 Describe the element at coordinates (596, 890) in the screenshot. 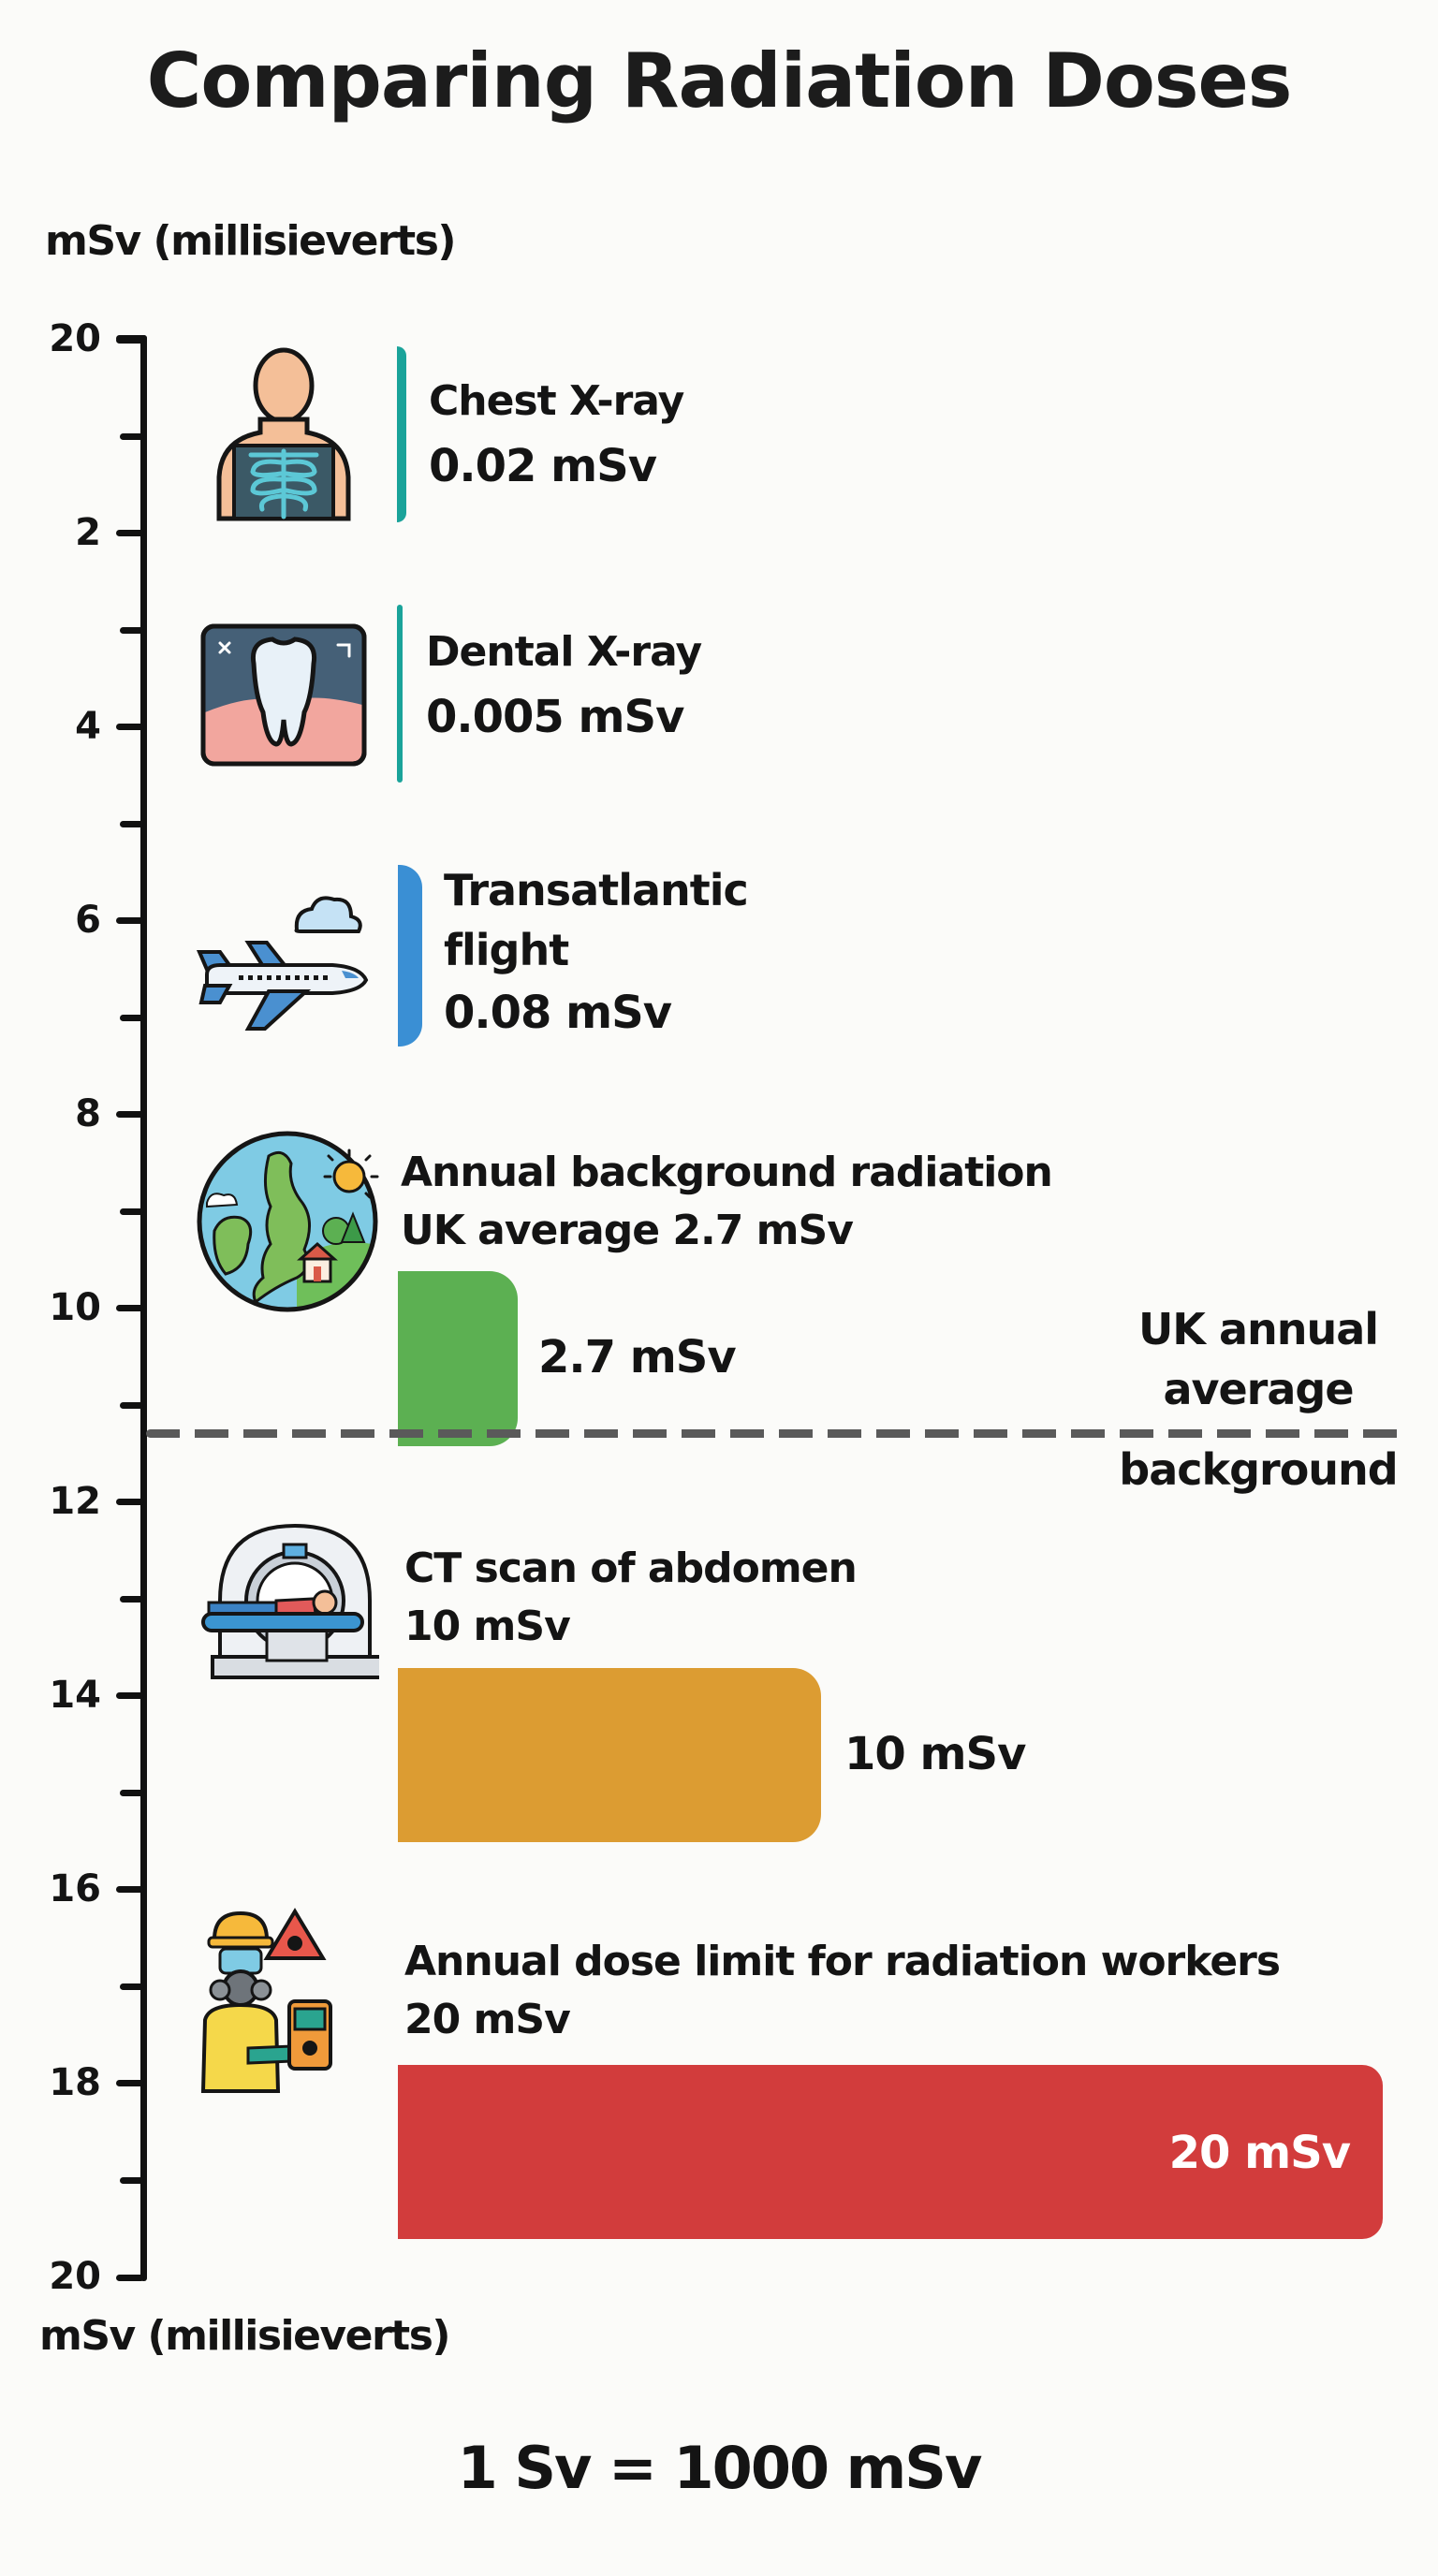

I see `flight-label-line1: Transatlantic` at that location.